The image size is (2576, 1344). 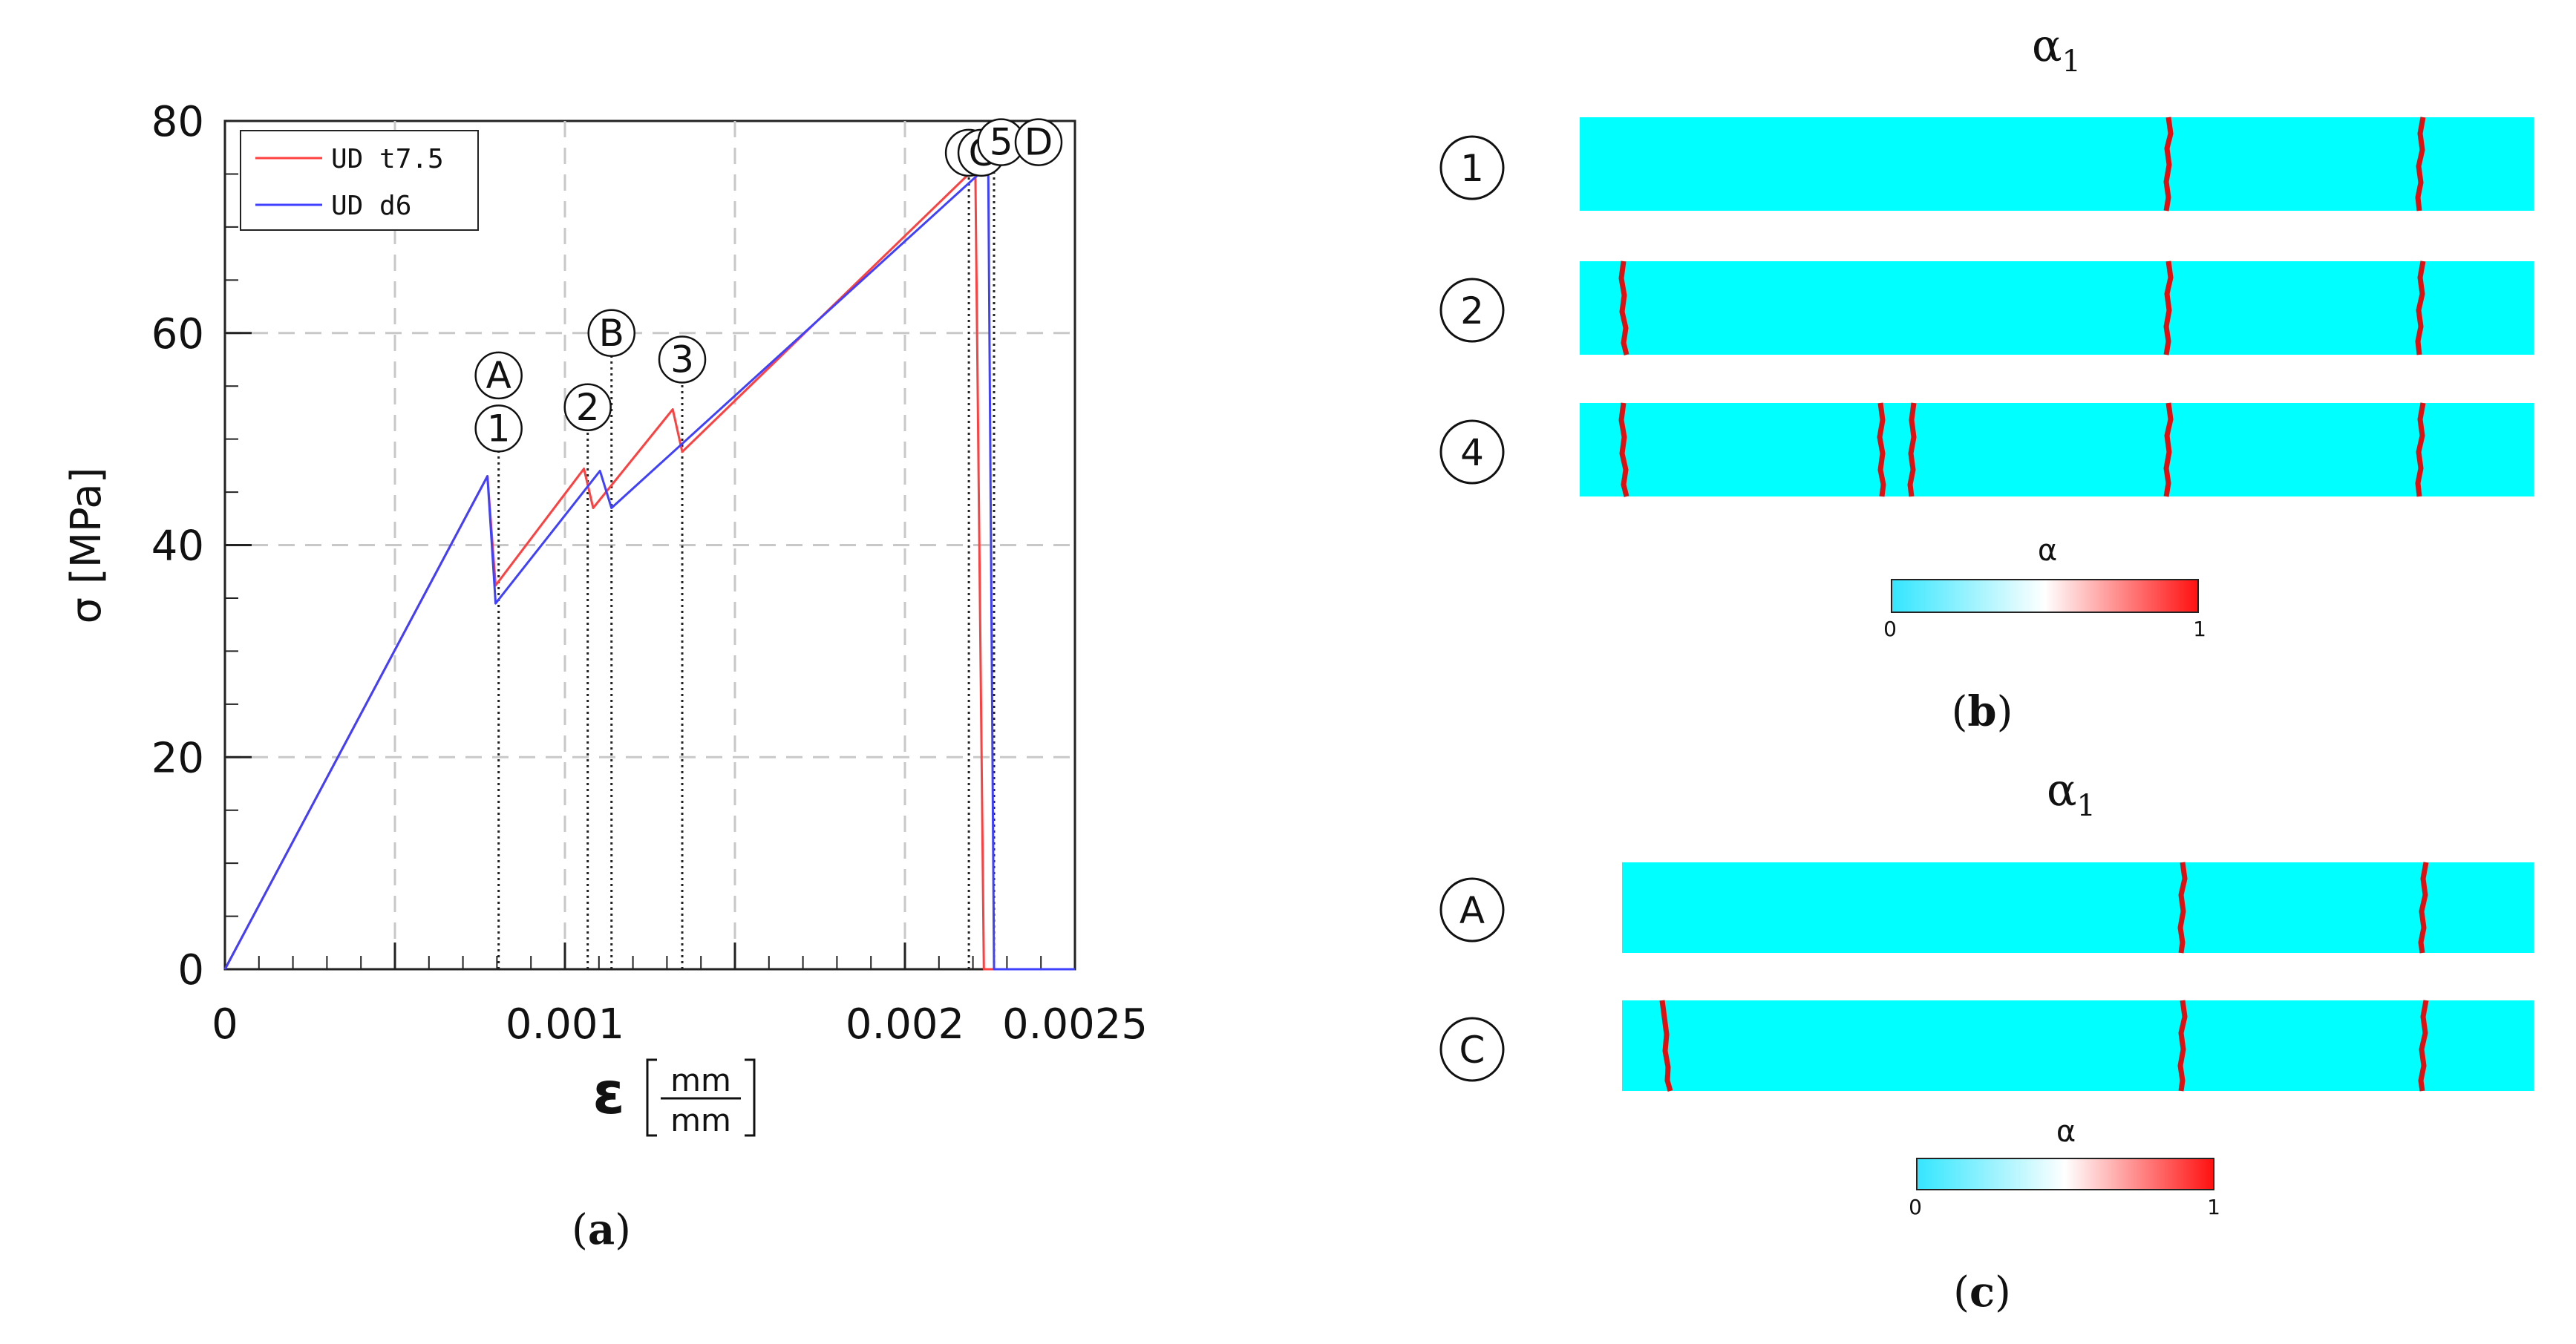 I want to click on panel-label-c: (c), so click(x=1982, y=1292).